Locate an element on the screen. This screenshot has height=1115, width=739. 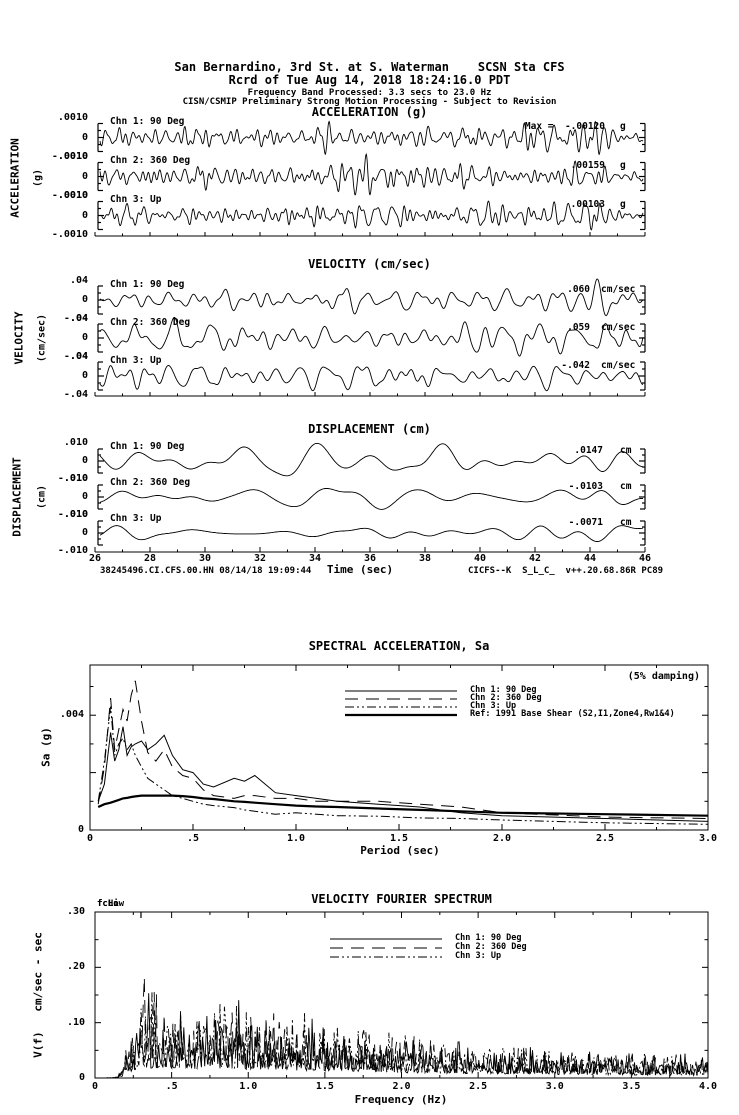
x-tick-label: 38 is located at coordinates (425, 558).